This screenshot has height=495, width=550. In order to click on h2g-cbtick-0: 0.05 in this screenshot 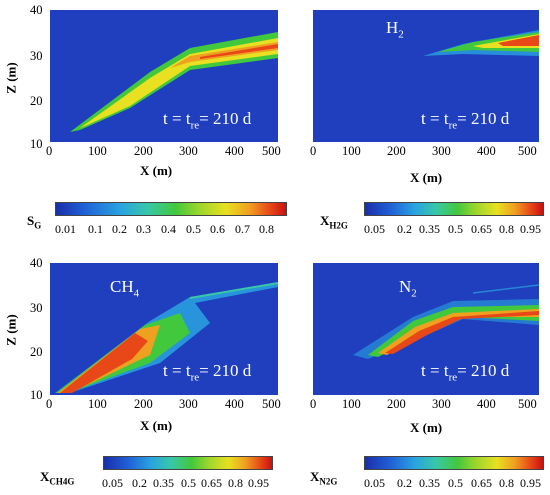, I will do `click(374, 229)`.